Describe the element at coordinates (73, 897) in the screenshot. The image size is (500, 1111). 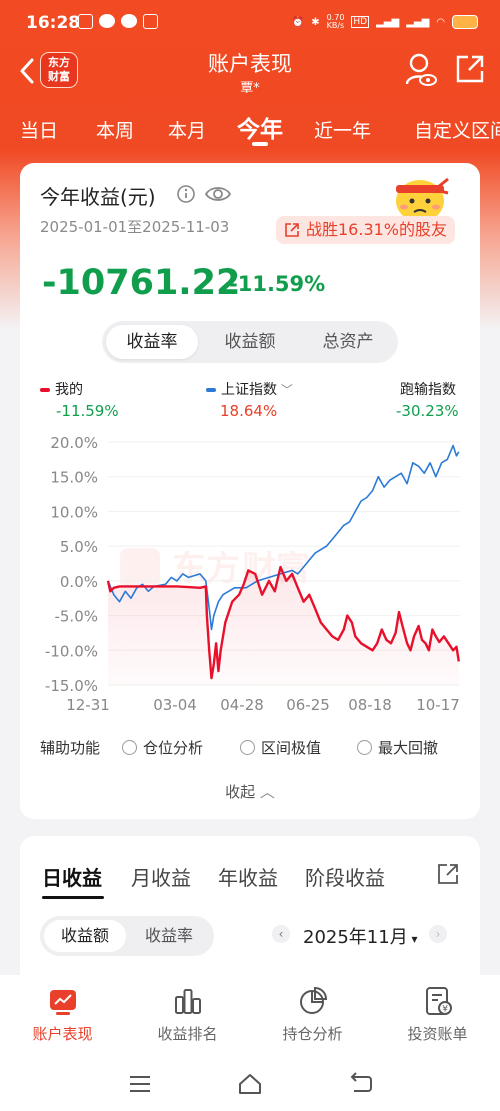
I see `income-tab-indicator` at that location.